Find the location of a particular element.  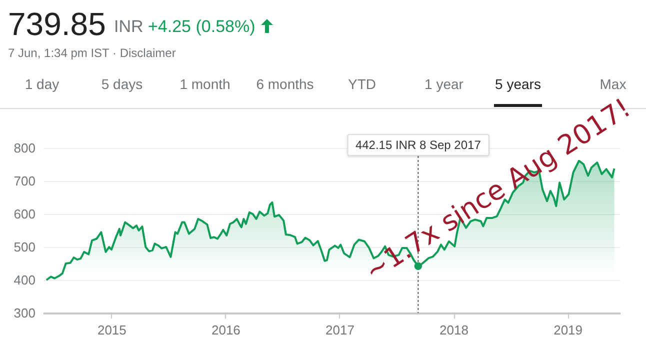

y-tick-label: 600 is located at coordinates (25, 214).